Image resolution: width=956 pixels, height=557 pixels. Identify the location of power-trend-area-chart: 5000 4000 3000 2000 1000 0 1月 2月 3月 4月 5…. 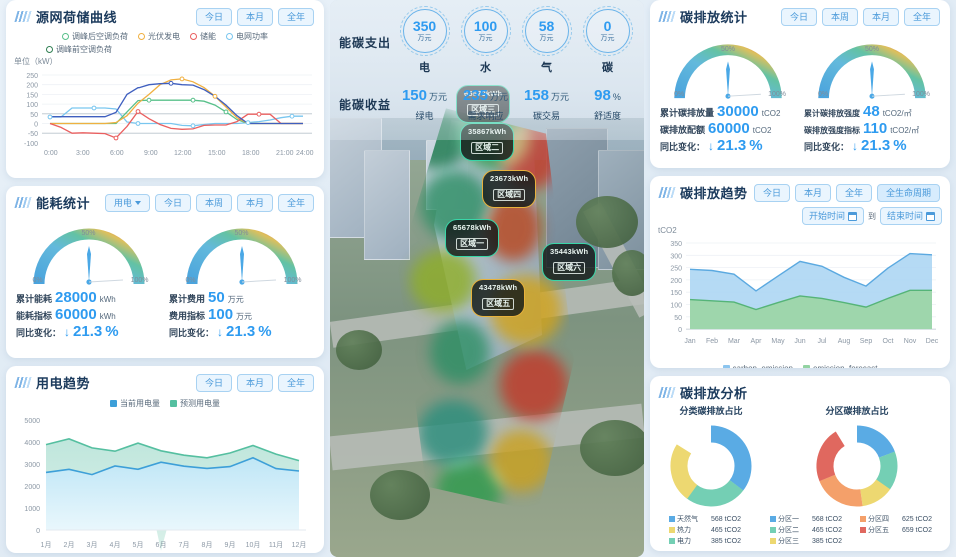
(165, 484).